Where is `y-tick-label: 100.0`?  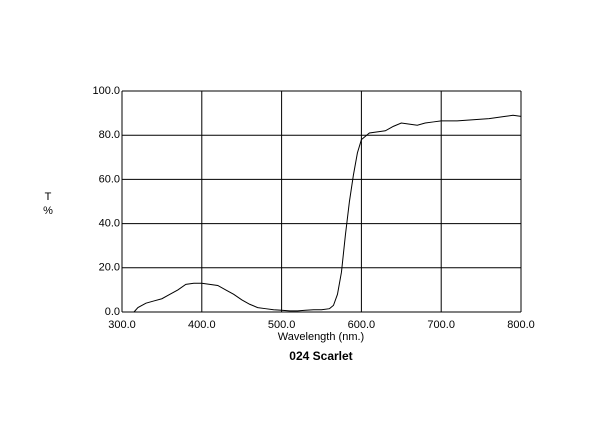
y-tick-label: 100.0 is located at coordinates (106, 91).